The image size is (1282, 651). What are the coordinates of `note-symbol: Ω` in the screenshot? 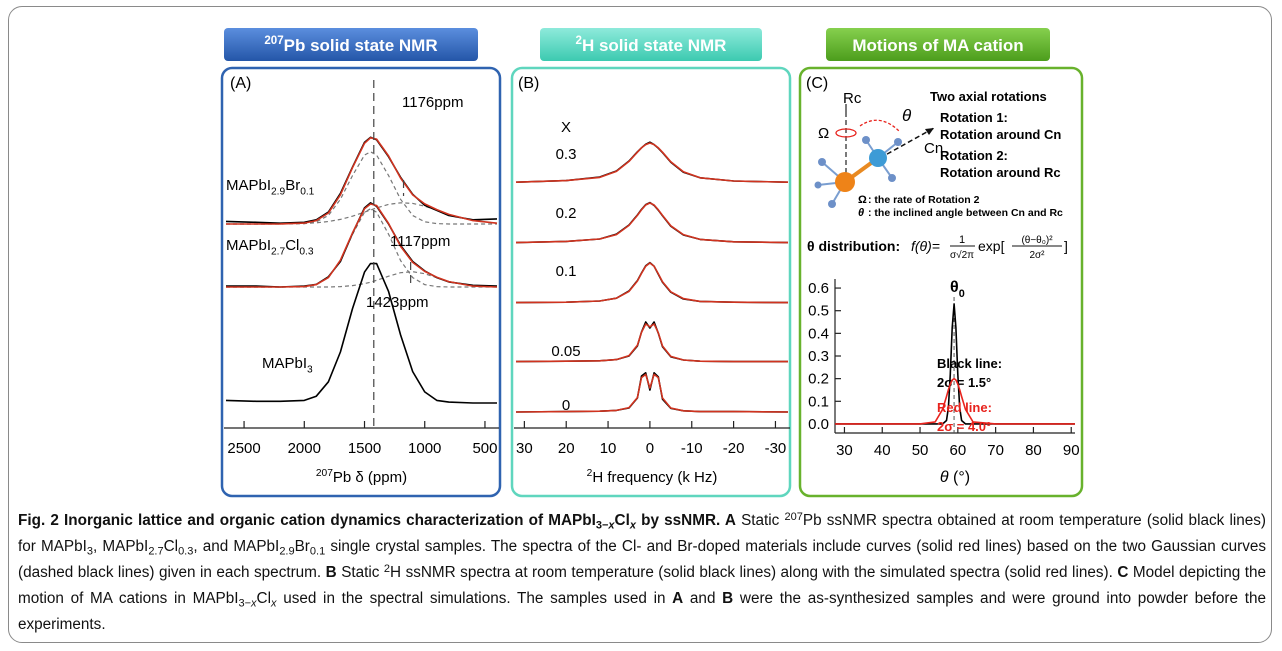 It's located at (862, 200).